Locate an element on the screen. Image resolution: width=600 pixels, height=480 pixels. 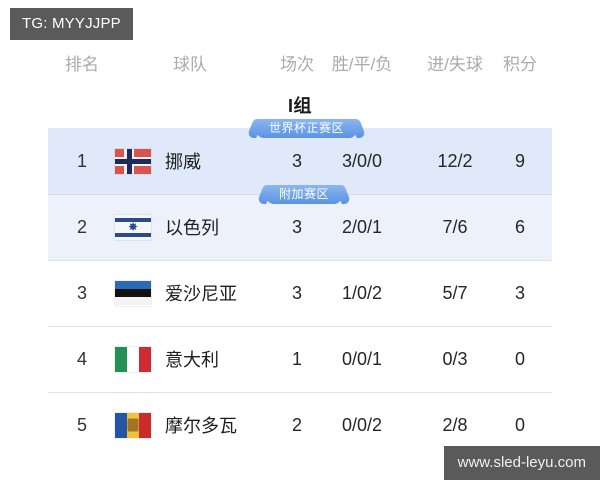
column-header-goals: 进/失球 is located at coordinates (455, 64).